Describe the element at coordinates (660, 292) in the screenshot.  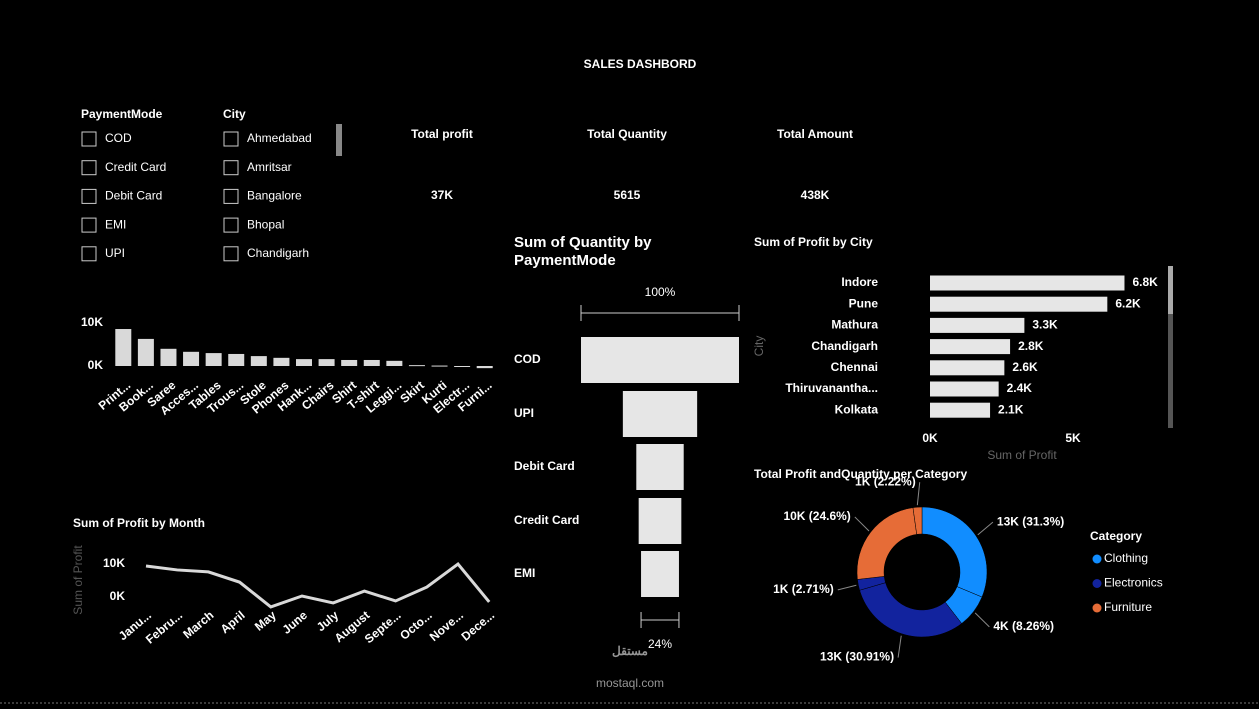
I see `percent-label: 100%` at that location.